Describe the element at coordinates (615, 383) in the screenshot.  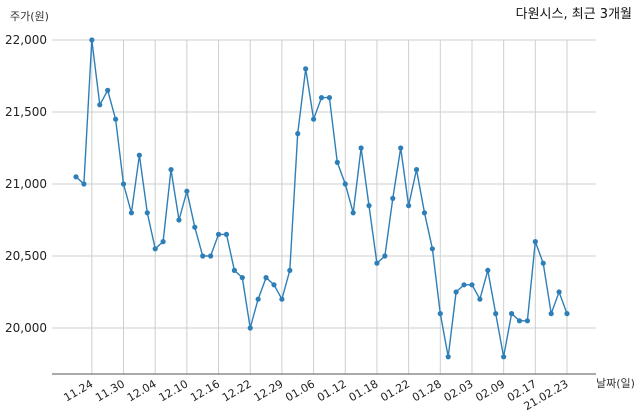
I see `x-axis-label: 날짜(일)` at that location.